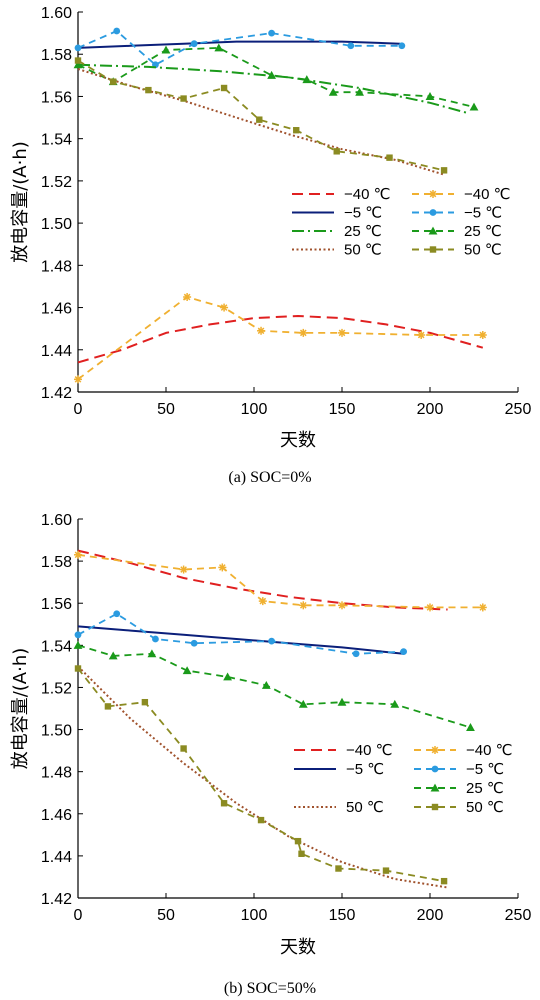 The height and width of the screenshot is (1000, 540). Describe the element at coordinates (403, 779) in the screenshot. I see `legend: −40 ℃ −40 ℃ −5 ℃ −5 ℃ 25 ℃ 50 ℃ 50 ℃` at that location.